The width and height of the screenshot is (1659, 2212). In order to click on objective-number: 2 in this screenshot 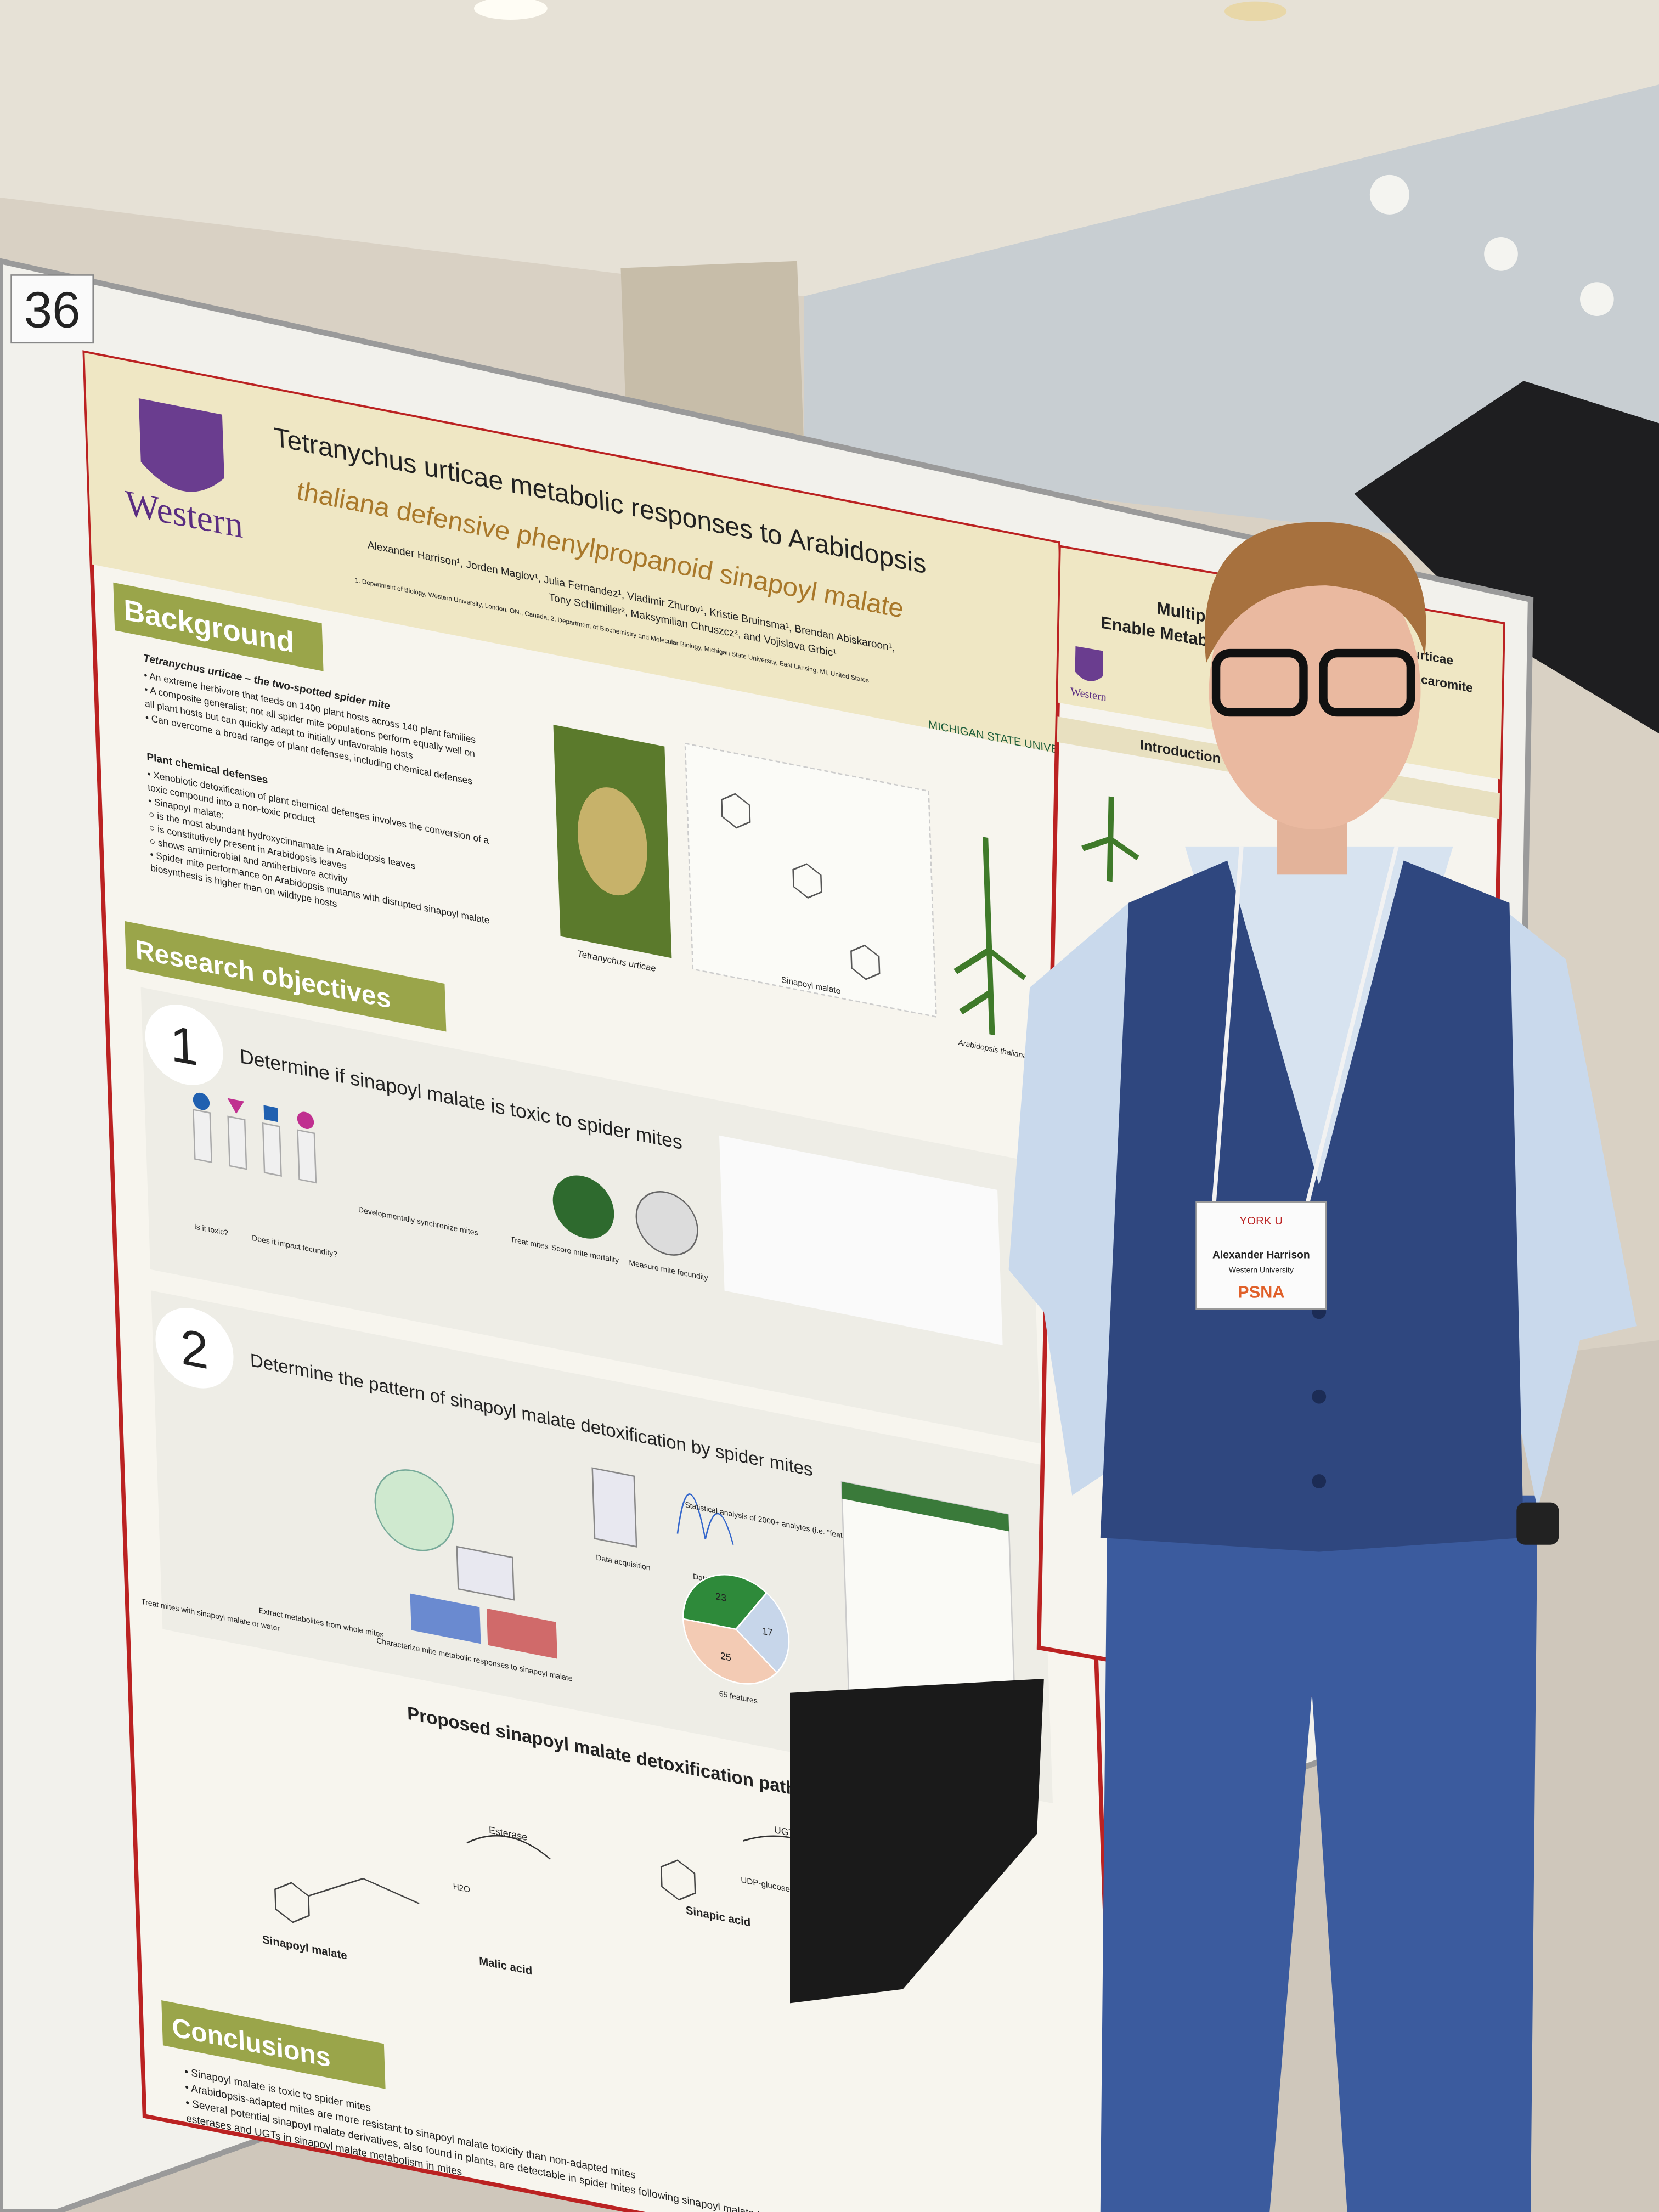, I will do `click(194, 1349)`.